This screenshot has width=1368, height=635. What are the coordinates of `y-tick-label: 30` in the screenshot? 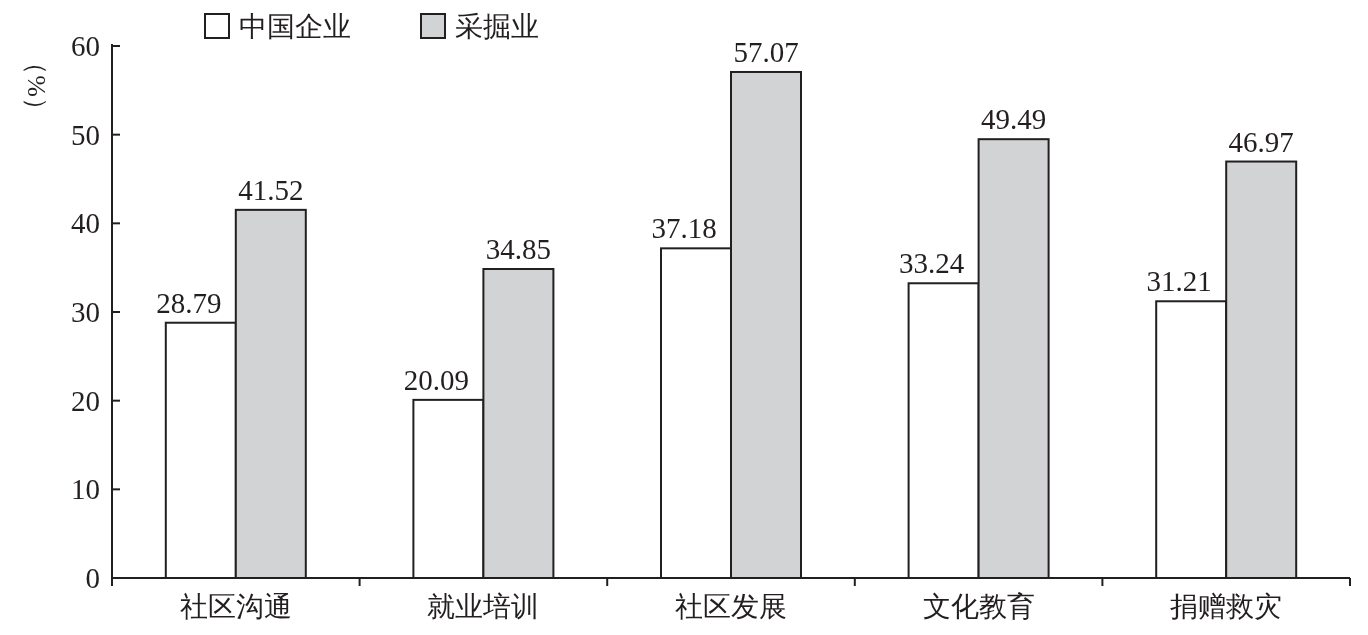 It's located at (85, 312).